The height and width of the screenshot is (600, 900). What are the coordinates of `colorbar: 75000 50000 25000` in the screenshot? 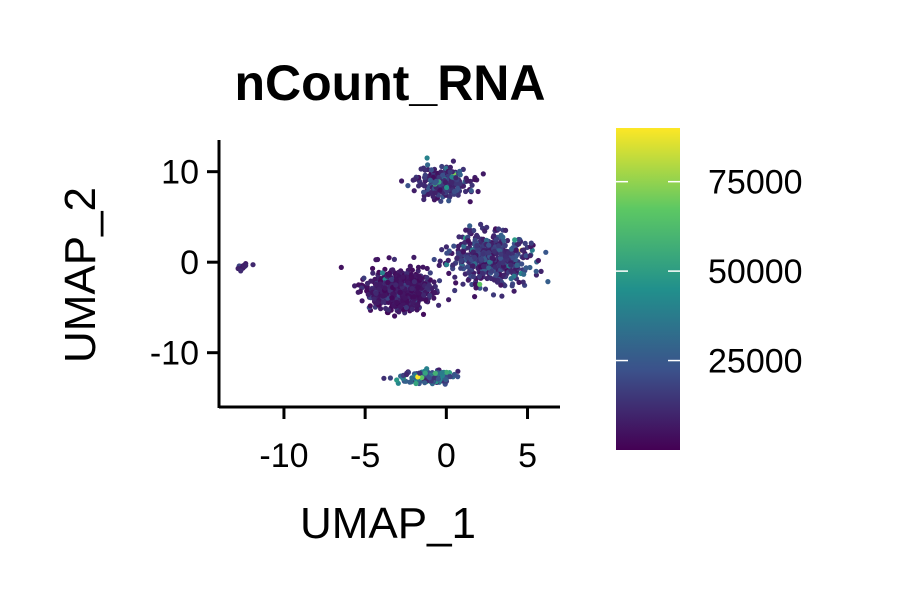 It's located at (709, 289).